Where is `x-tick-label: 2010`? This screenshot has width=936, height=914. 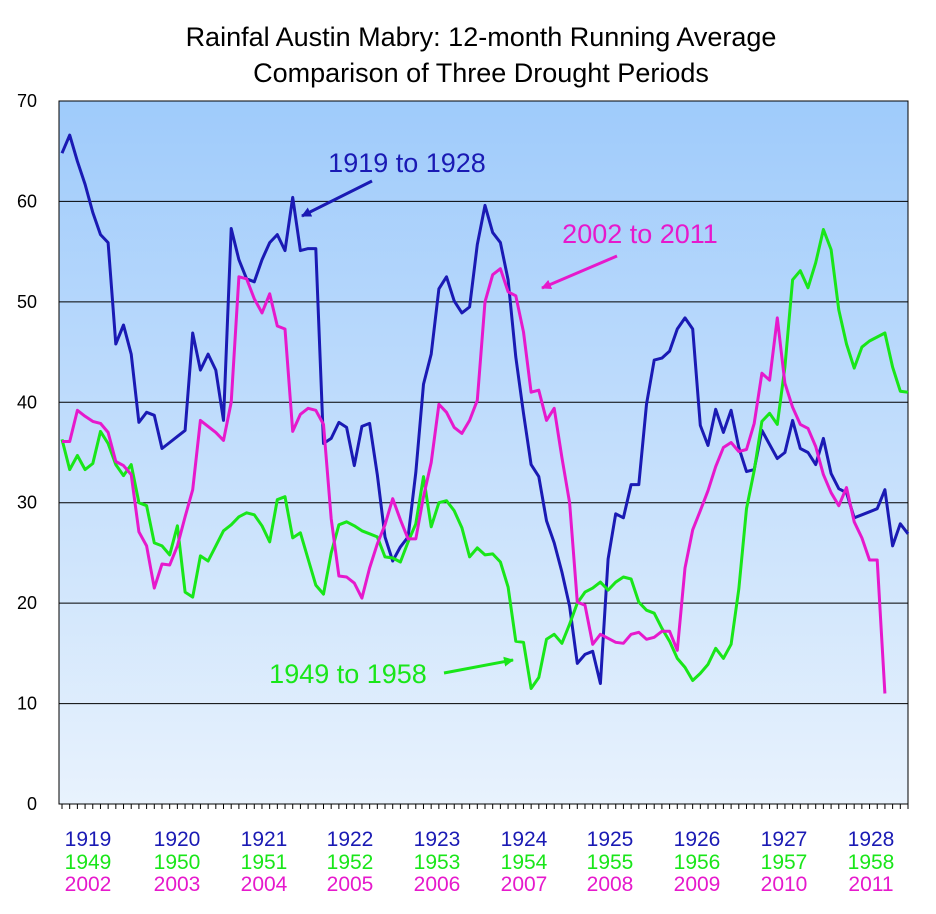 x-tick-label: 2010 is located at coordinates (784, 884).